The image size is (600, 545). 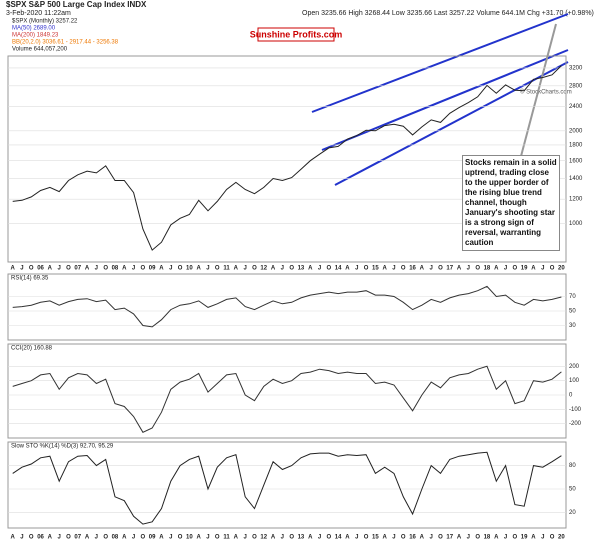 What do you see at coordinates (45, 22) in the screenshot?
I see `legend-entry: $SPX (Monthly) 3257.22` at bounding box center [45, 22].